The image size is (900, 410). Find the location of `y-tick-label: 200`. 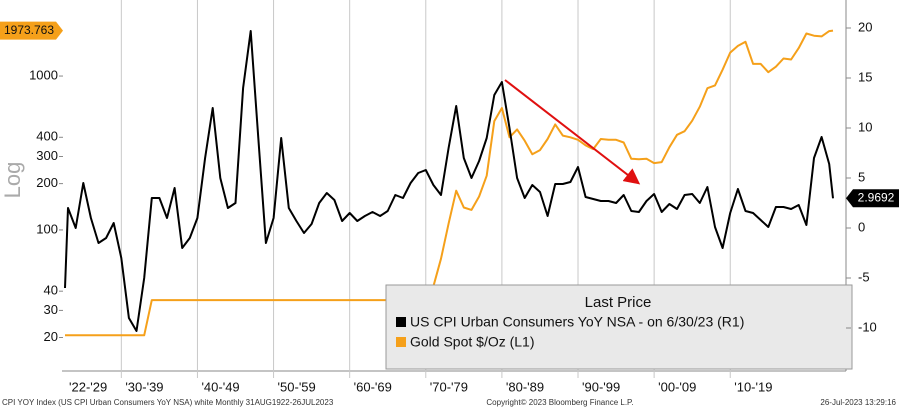

y-tick-label: 200 is located at coordinates (47, 182).